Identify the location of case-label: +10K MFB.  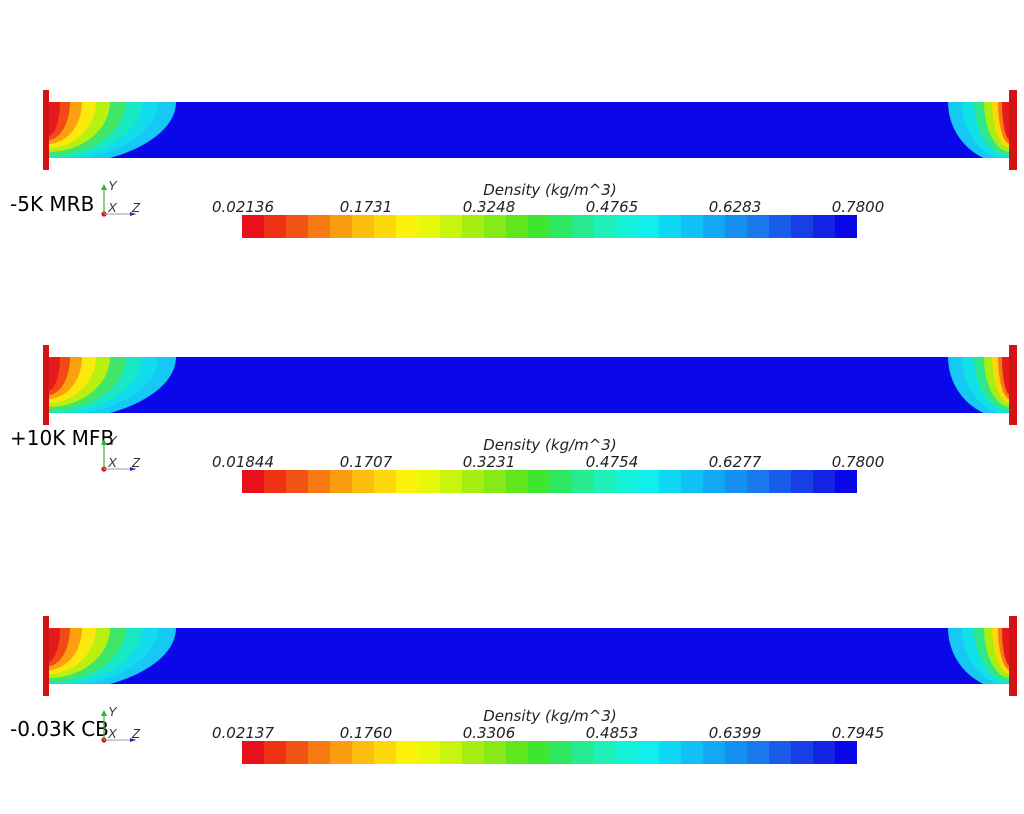
(62, 438).